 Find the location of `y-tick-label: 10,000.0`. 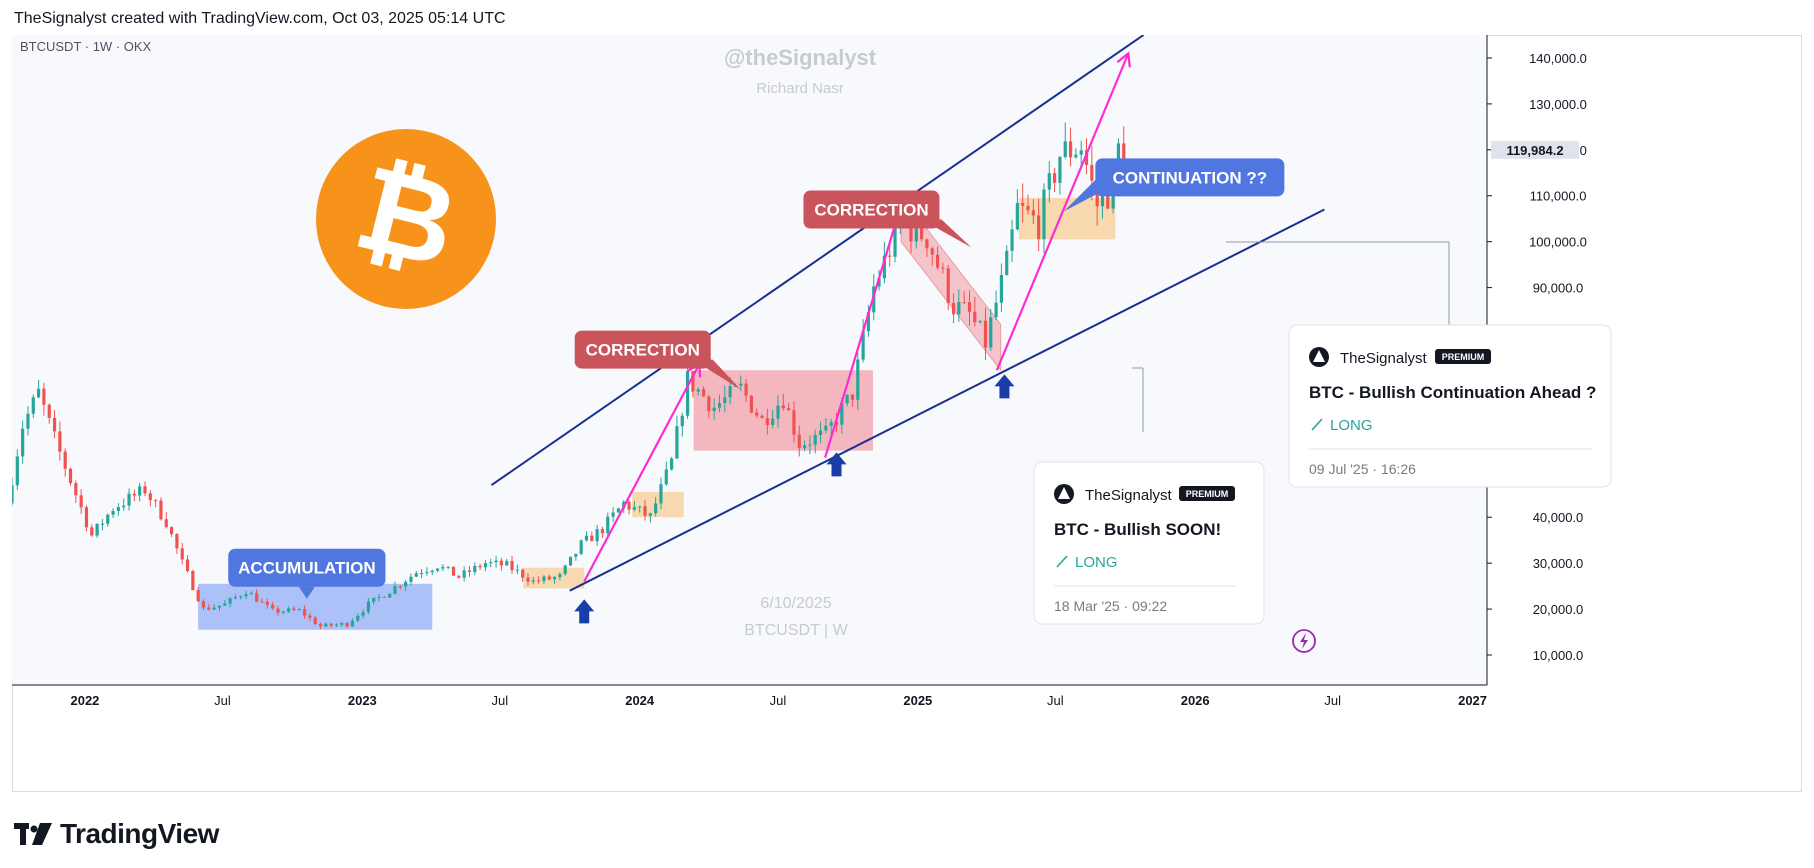

y-tick-label: 10,000.0 is located at coordinates (1558, 655).